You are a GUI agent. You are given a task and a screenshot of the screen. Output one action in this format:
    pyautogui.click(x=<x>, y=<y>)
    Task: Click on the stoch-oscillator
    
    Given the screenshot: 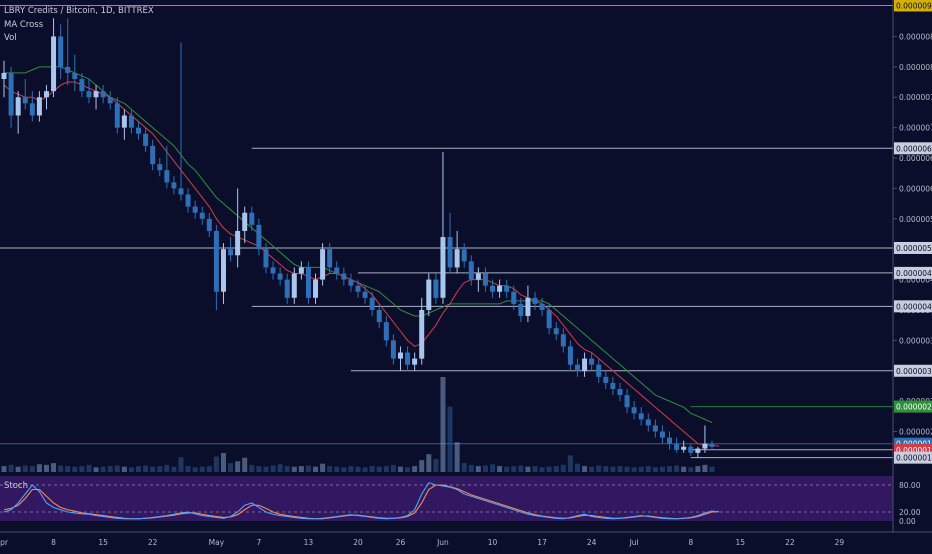 What is the action you would take?
    pyautogui.click(x=446, y=501)
    